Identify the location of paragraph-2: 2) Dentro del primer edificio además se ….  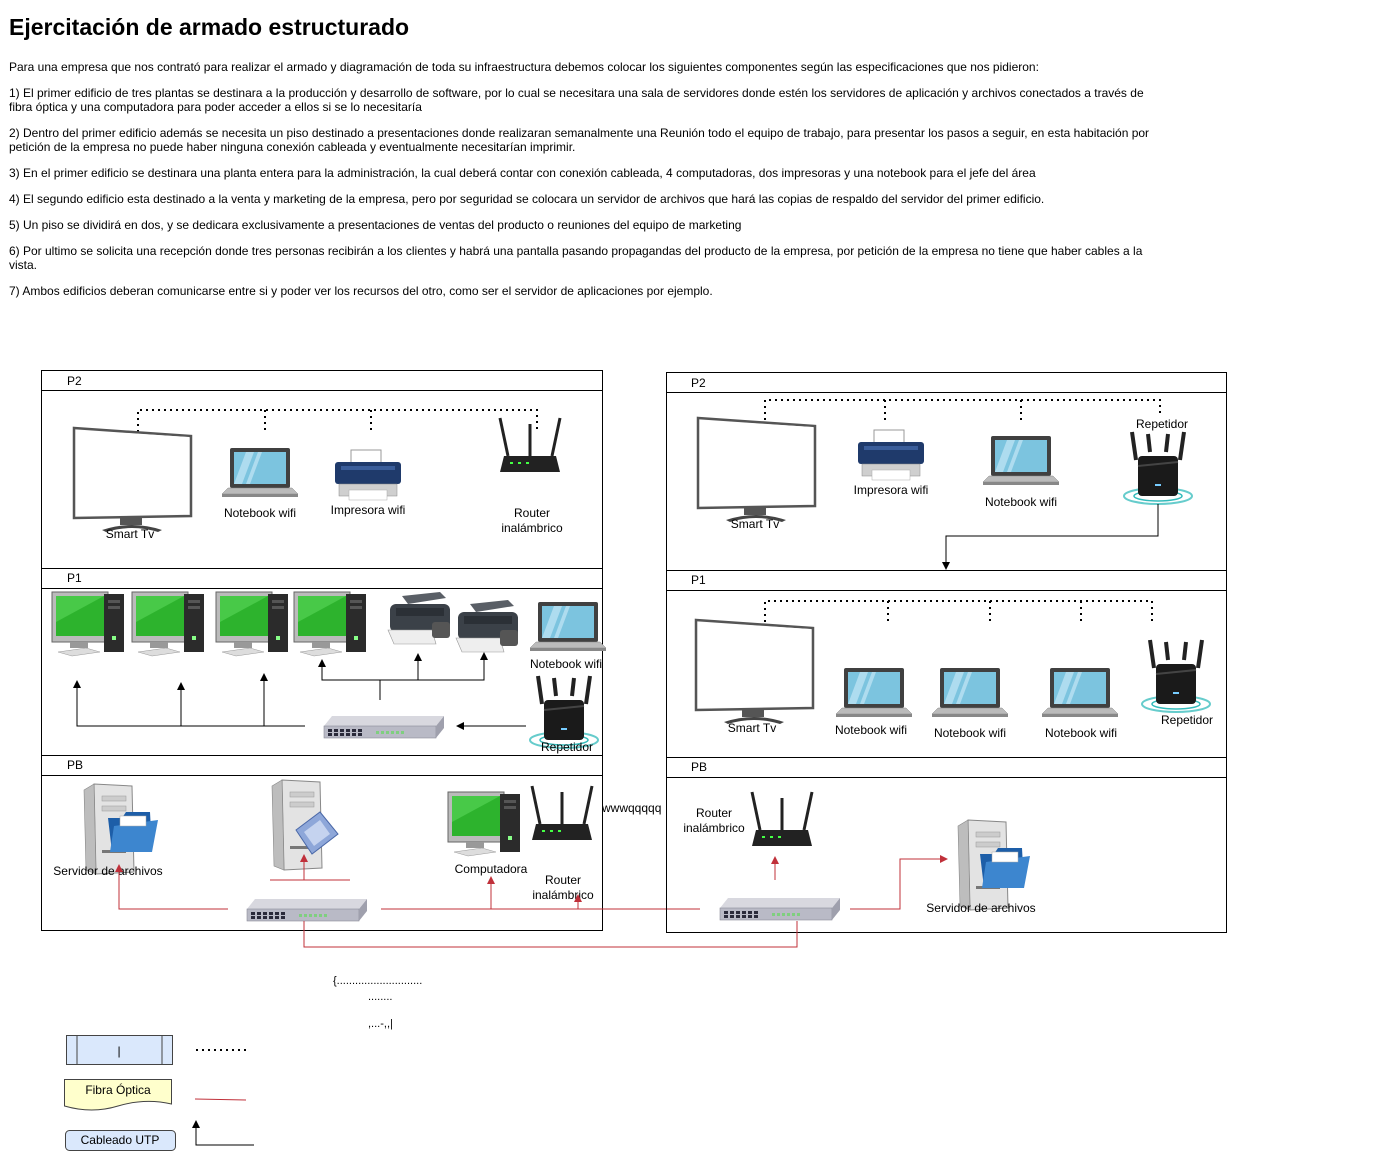
(579, 140).